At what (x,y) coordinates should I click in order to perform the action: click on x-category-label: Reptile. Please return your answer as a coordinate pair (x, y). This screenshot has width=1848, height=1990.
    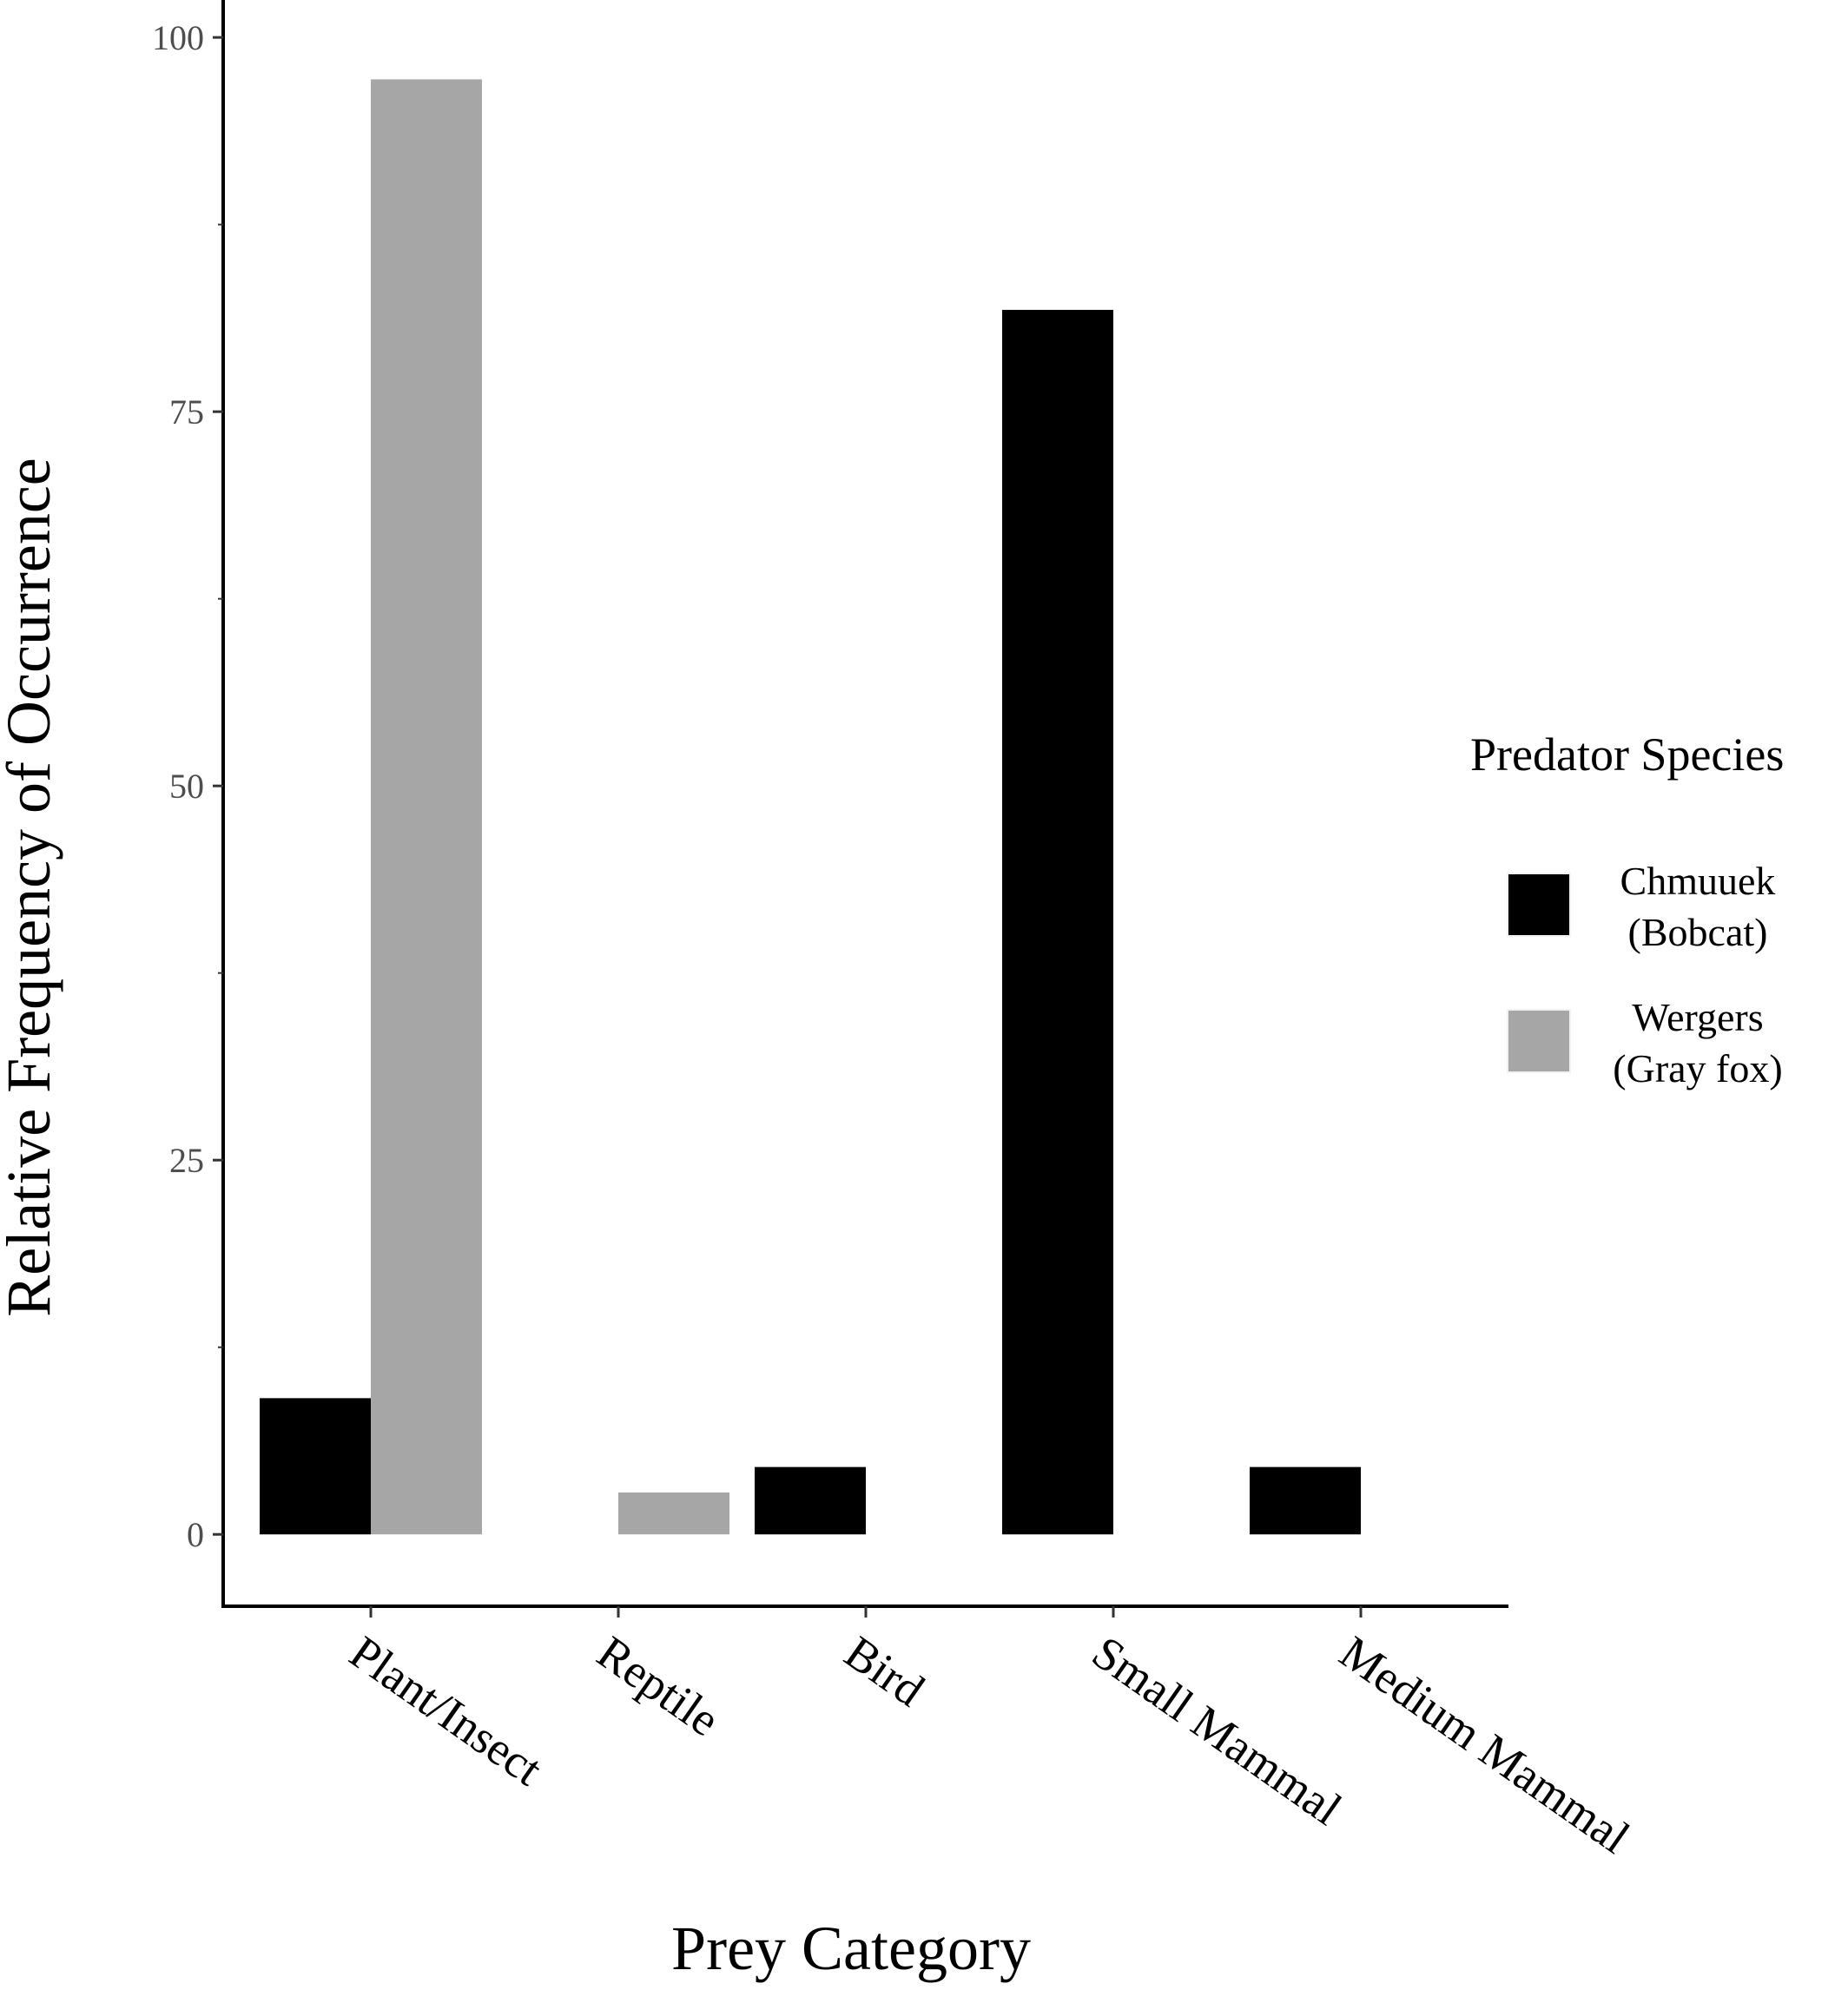
    Looking at the image, I should click on (659, 1687).